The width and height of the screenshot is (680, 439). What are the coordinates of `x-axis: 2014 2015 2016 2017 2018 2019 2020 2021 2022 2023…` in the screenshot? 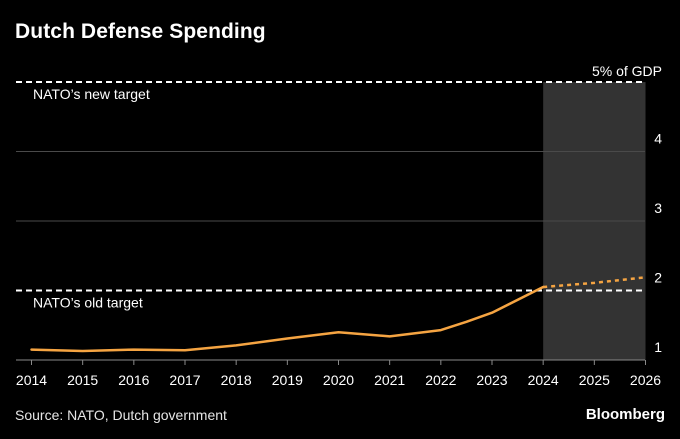 It's located at (338, 374).